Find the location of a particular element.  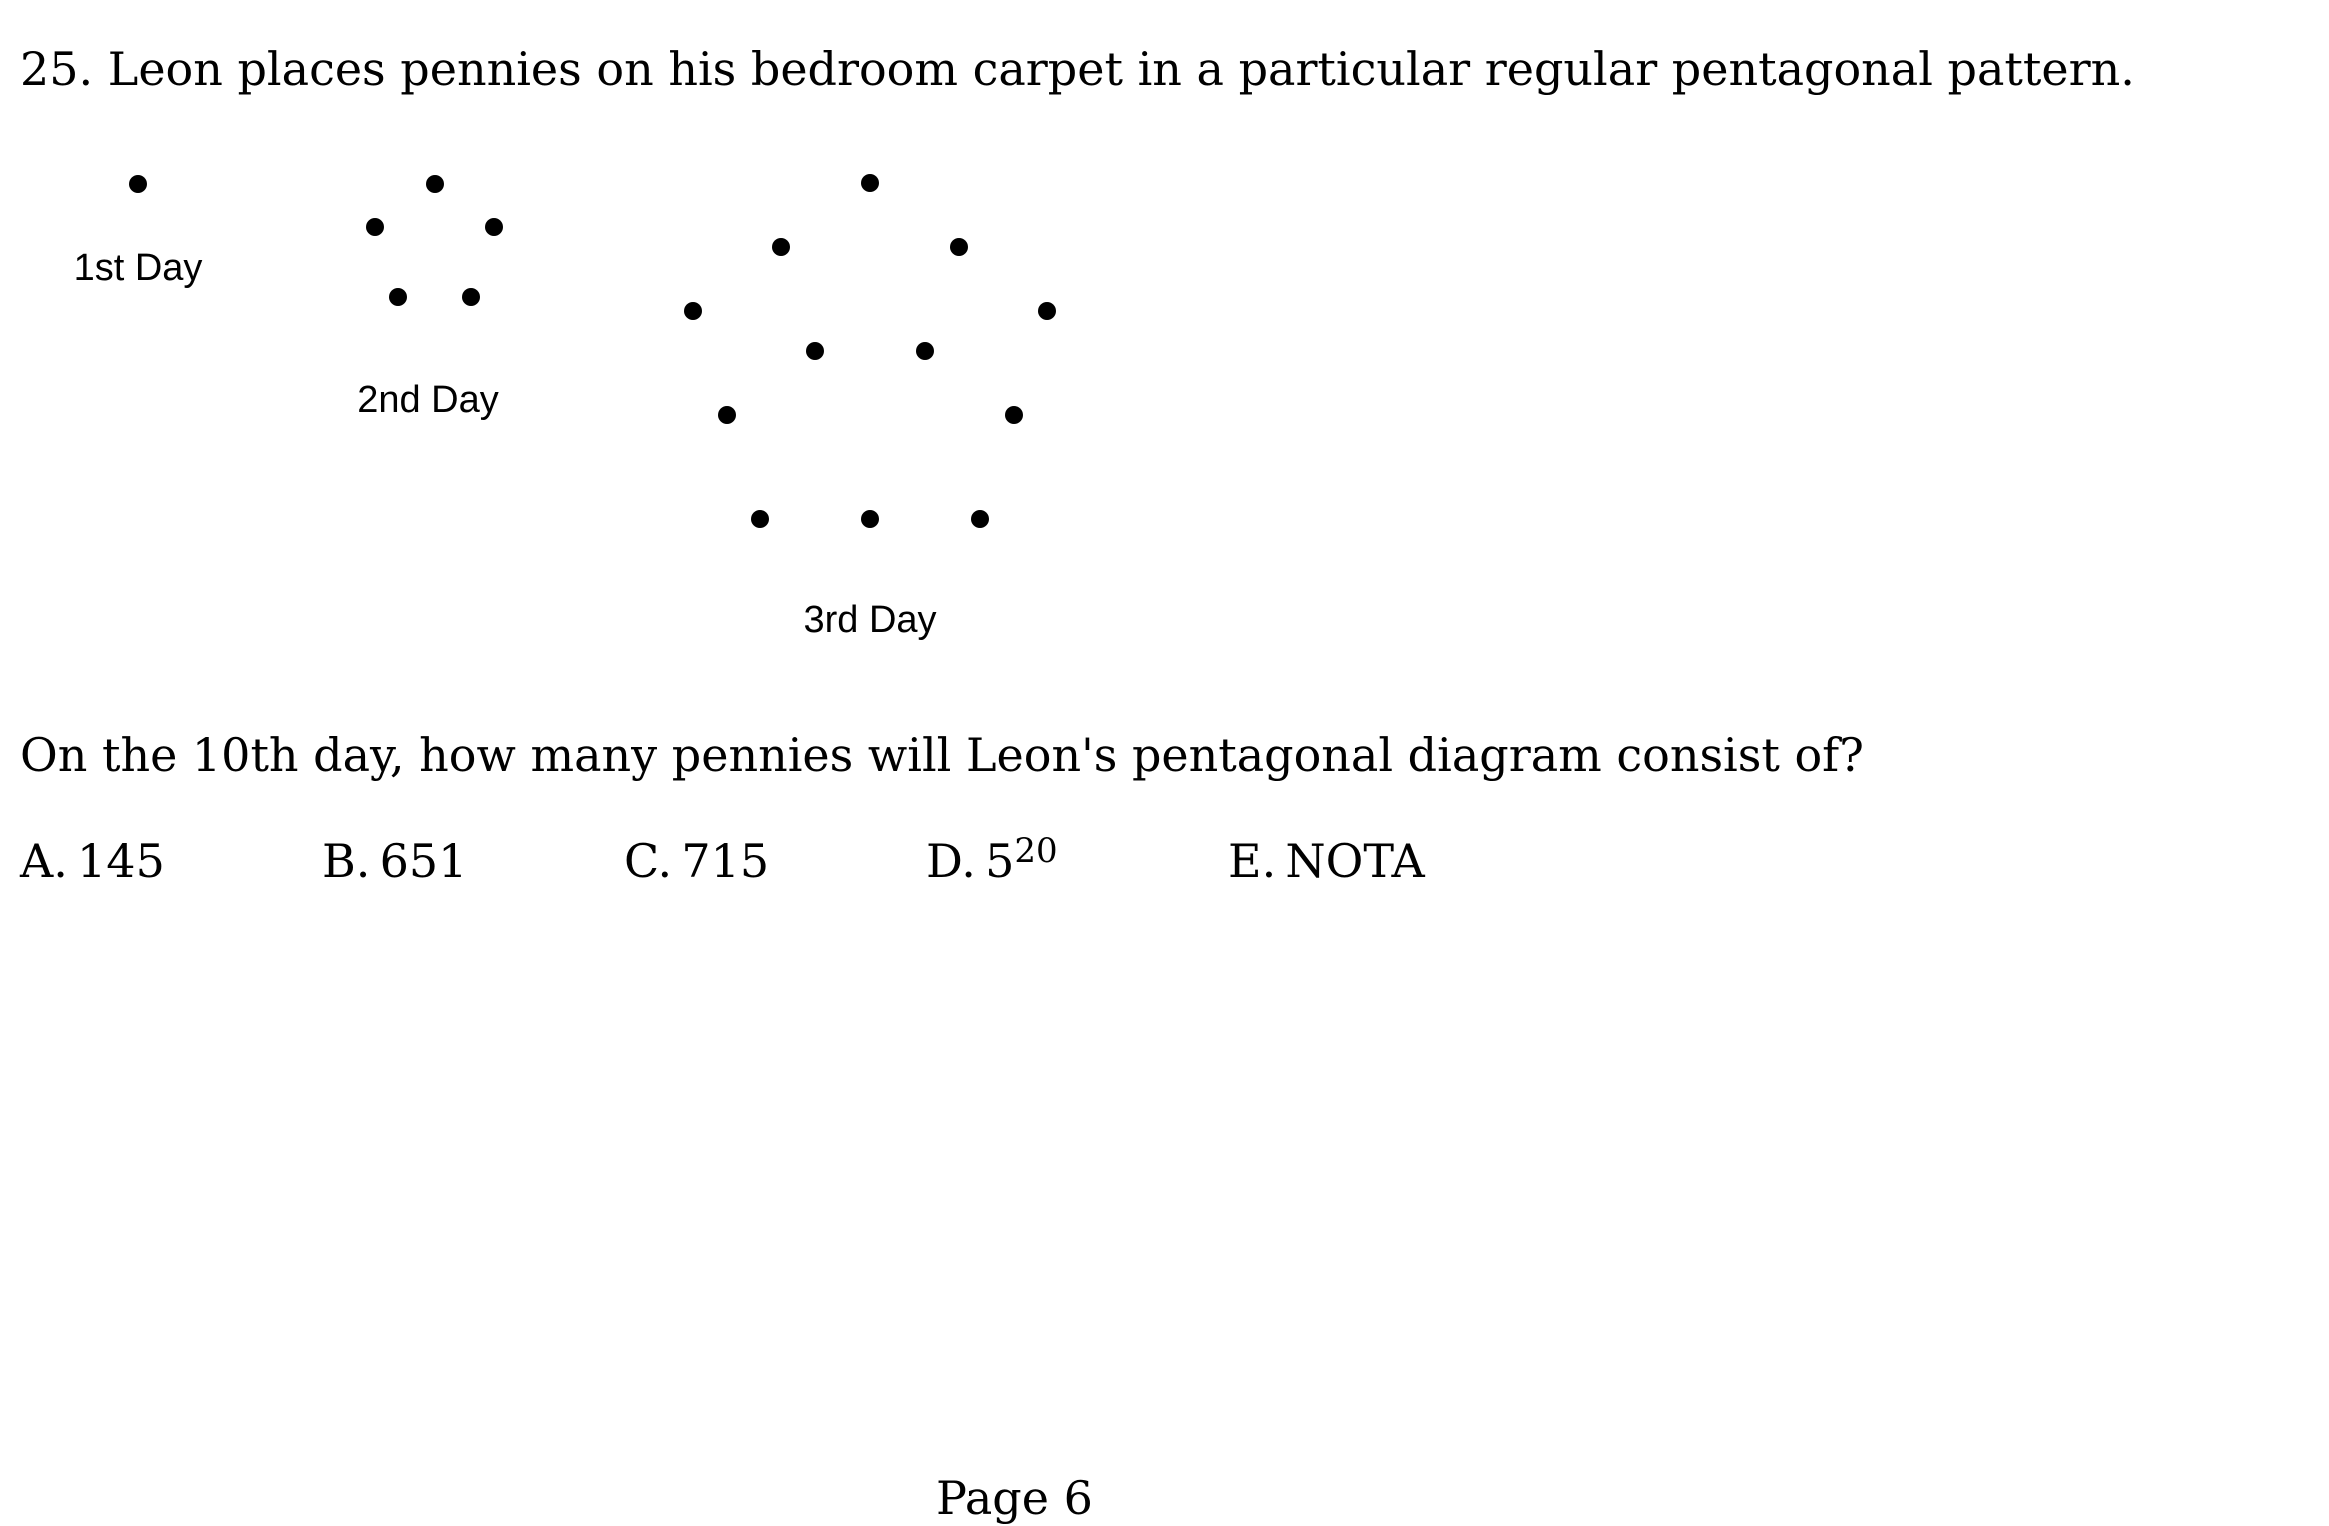

choice-letter: D. is located at coordinates (951, 861).